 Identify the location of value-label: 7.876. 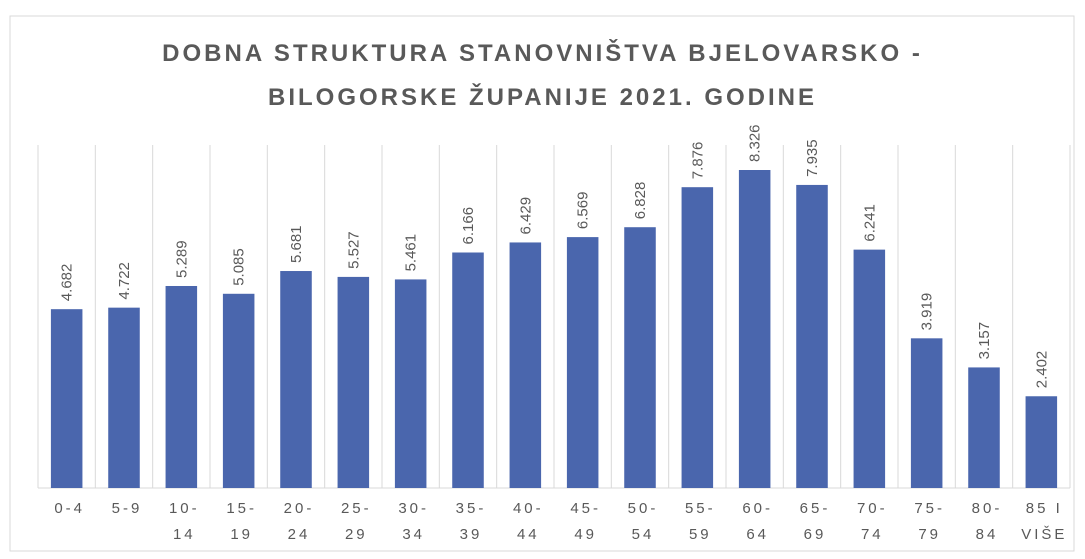
(697, 161).